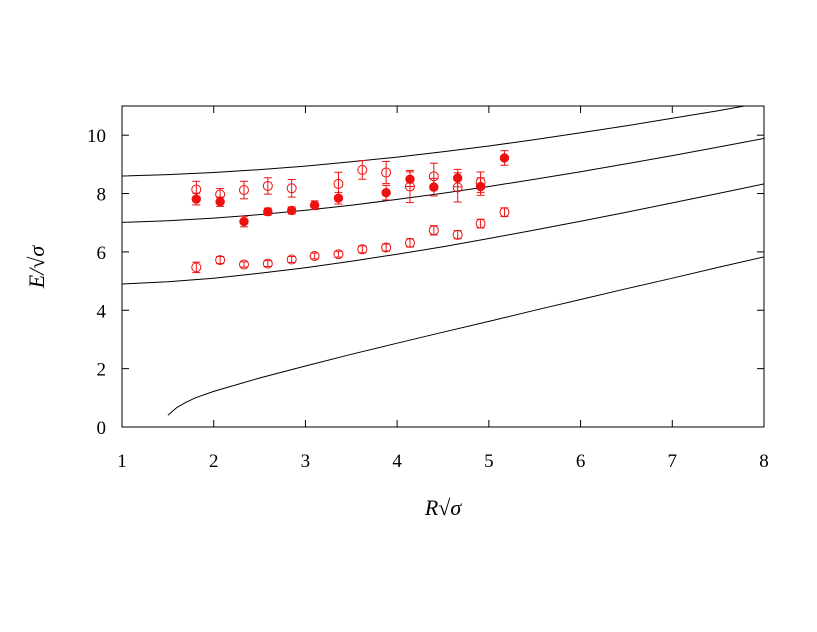 The height and width of the screenshot is (632, 817). What do you see at coordinates (122, 461) in the screenshot?
I see `x-tick-label: 1` at bounding box center [122, 461].